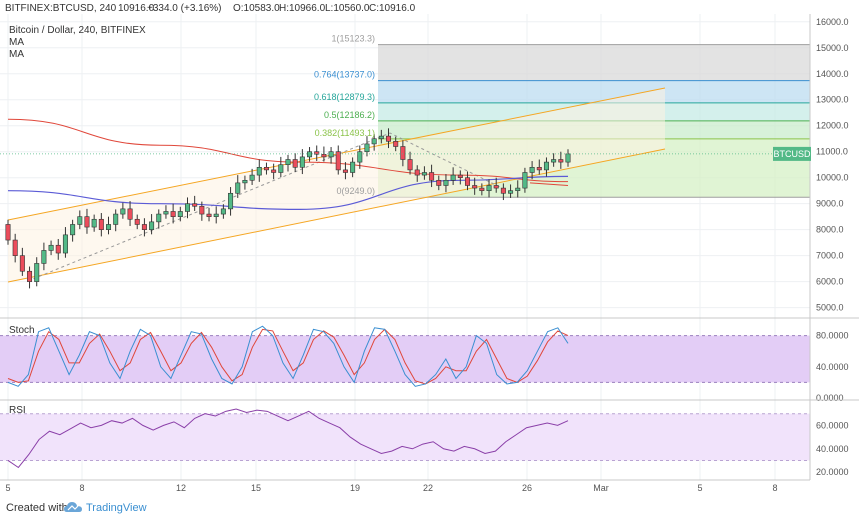 This screenshot has width=859, height=520. Describe the element at coordinates (288, 150) in the screenshot. I see `ma-red-line` at that location.